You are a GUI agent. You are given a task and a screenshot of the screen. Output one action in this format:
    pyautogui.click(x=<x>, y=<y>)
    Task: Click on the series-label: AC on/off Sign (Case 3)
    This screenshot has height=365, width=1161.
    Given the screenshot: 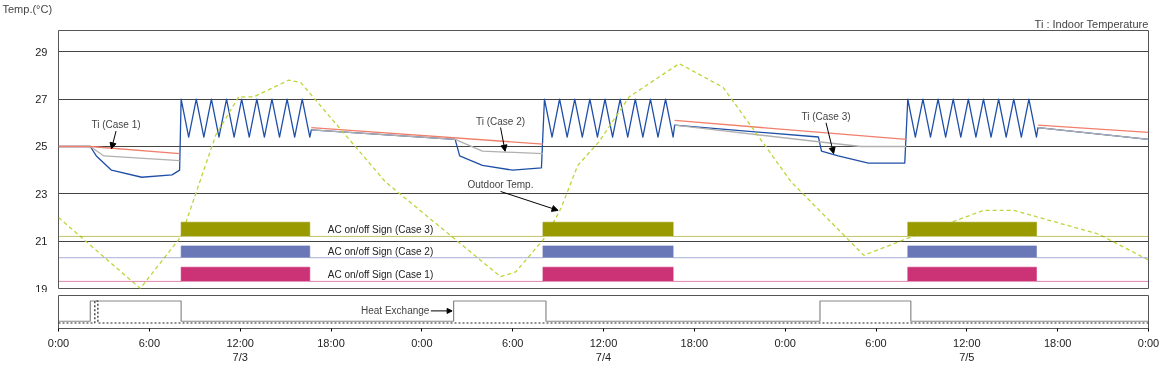 What is the action you would take?
    pyautogui.click(x=380, y=229)
    